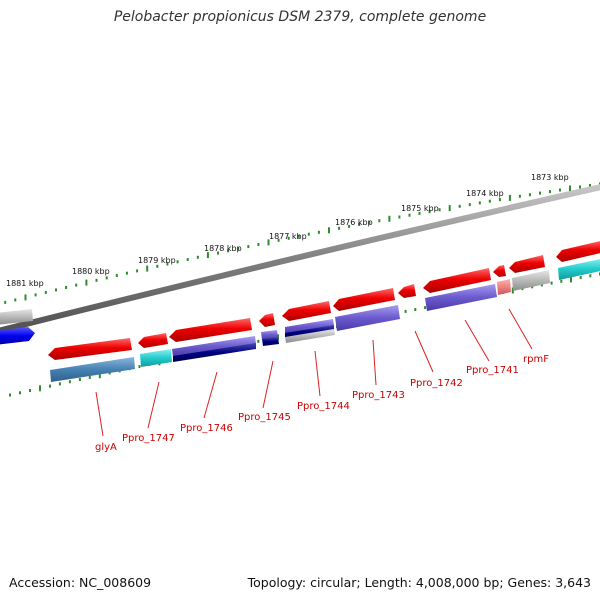 The height and width of the screenshot is (600, 600). What do you see at coordinates (90, 349) in the screenshot?
I see `gene-glyA` at bounding box center [90, 349].